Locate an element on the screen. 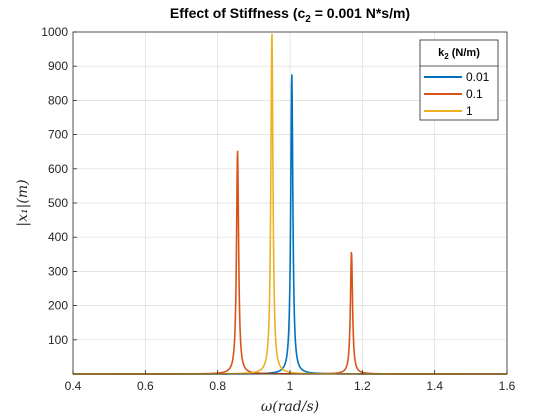 This screenshot has height=420, width=560. y-tick-label: 100 is located at coordinates (58, 340).